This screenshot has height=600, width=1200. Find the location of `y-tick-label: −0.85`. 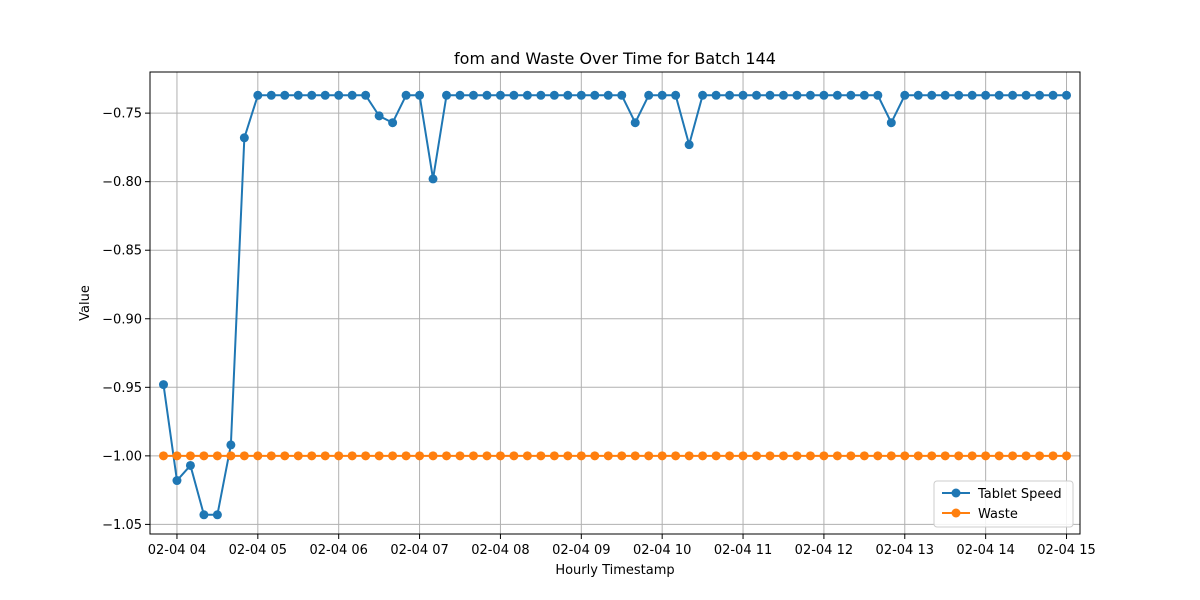

y-tick-label: −0.85 is located at coordinates (122, 251).